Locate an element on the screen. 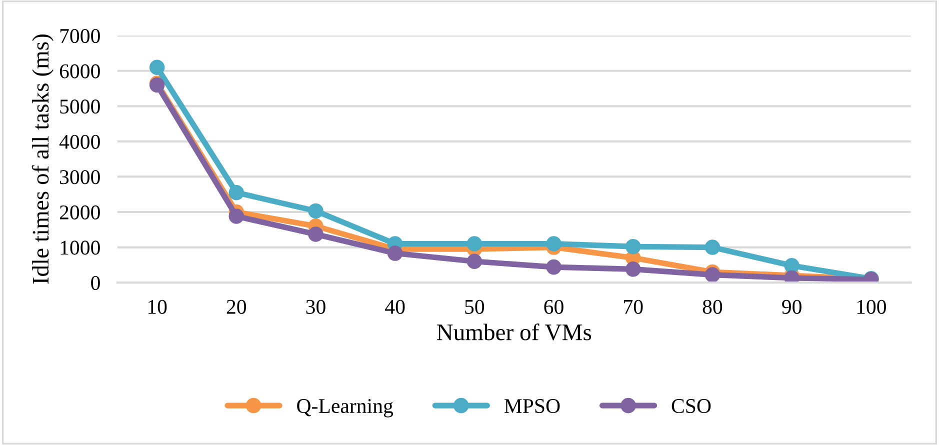 This screenshot has height=445, width=939. legend-label: CSO is located at coordinates (691, 406).